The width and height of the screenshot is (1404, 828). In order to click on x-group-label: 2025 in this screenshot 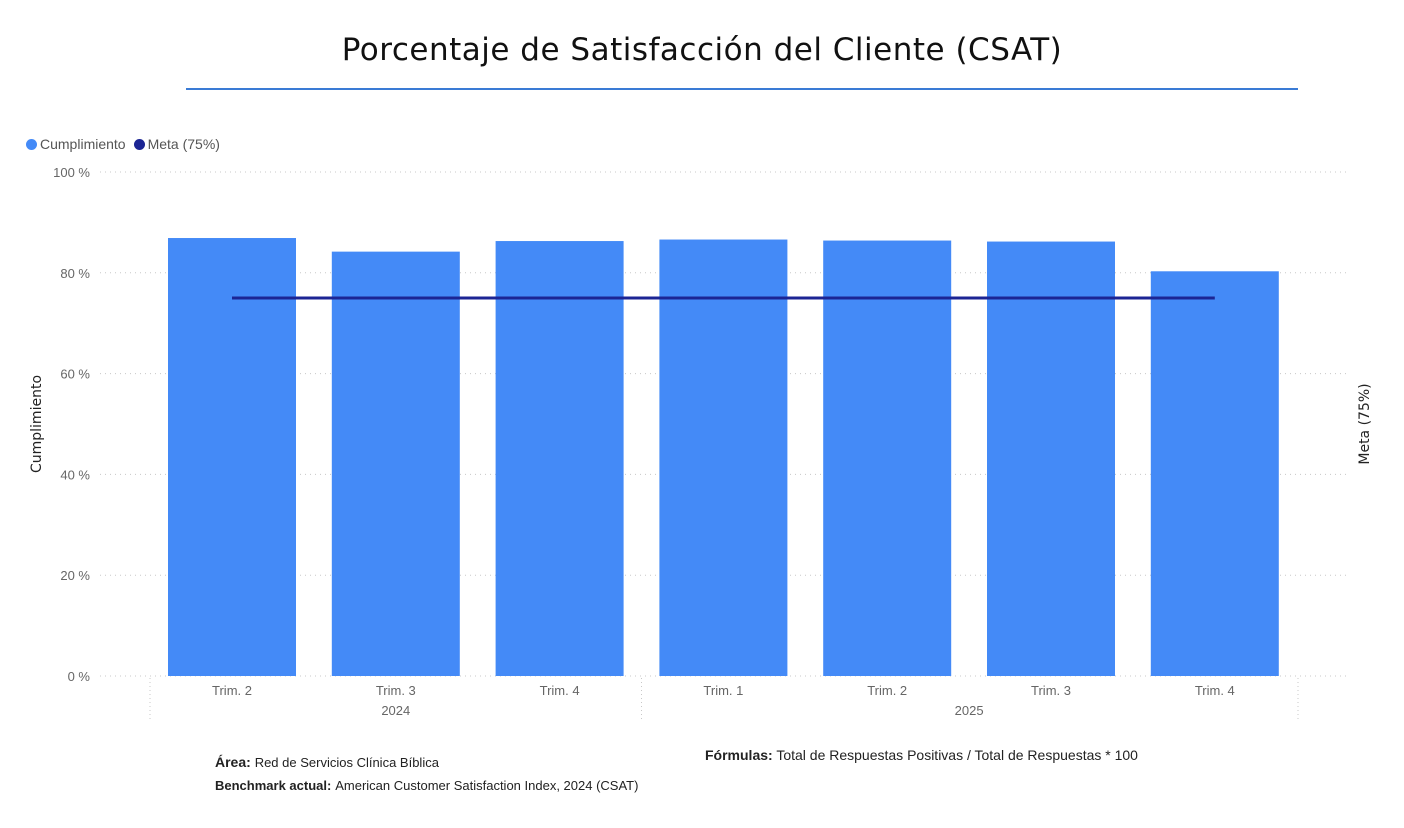, I will do `click(969, 710)`.